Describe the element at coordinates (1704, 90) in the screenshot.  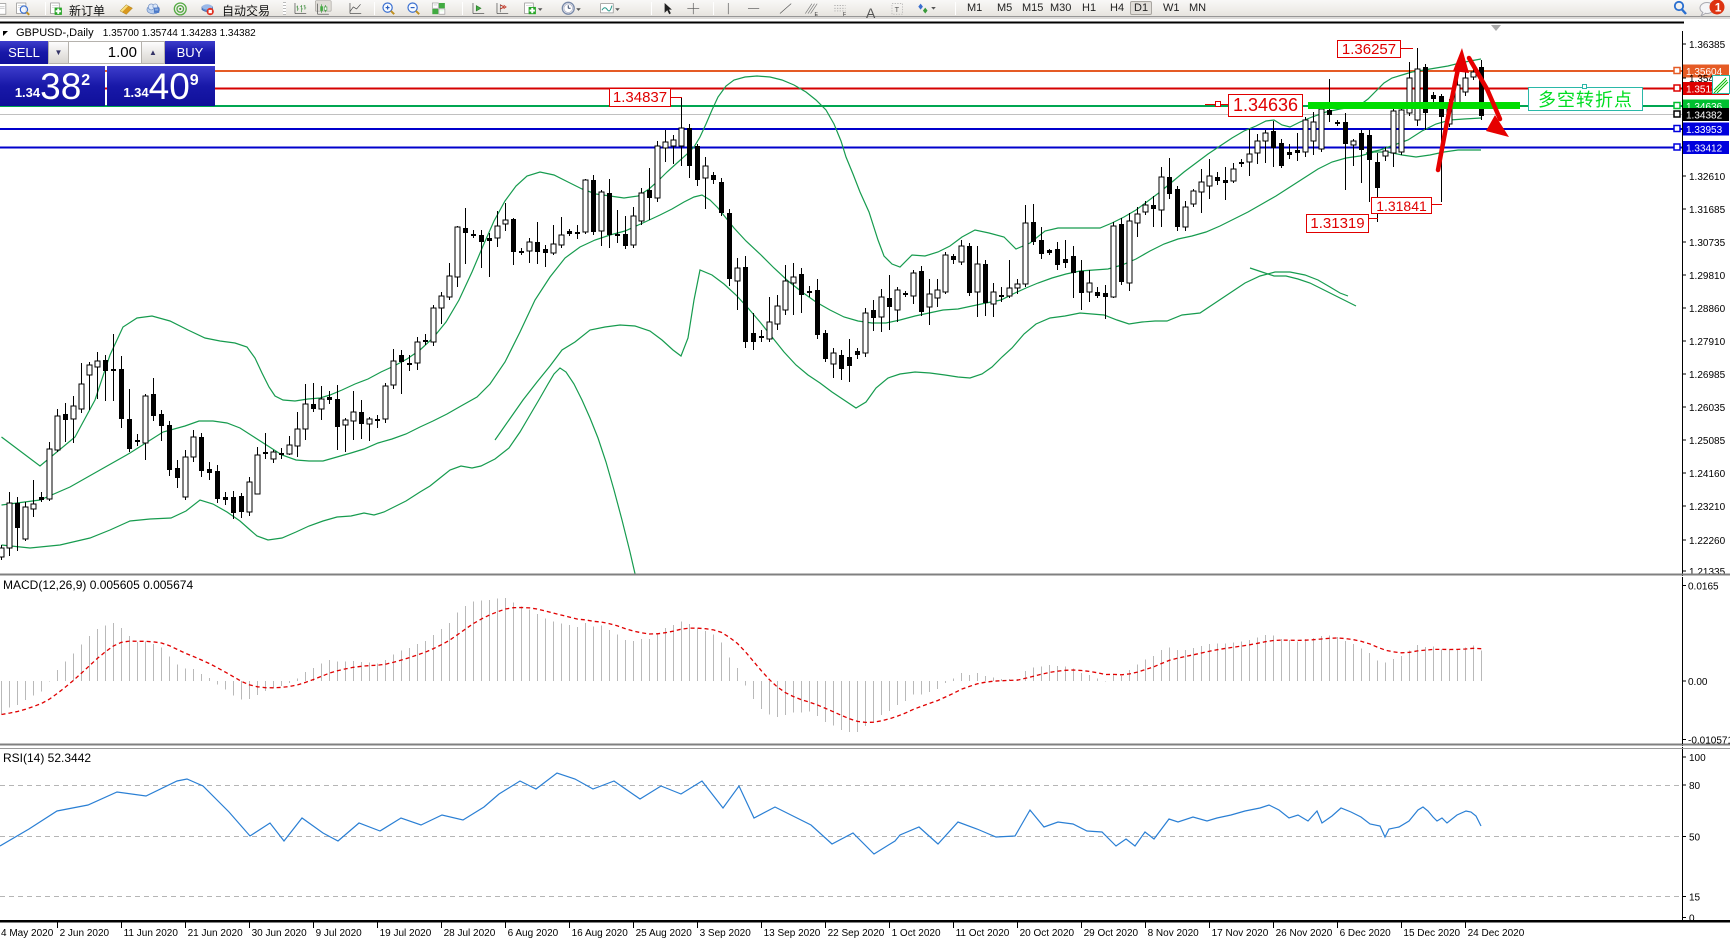
I see `svg-text: 1.35120` at that location.